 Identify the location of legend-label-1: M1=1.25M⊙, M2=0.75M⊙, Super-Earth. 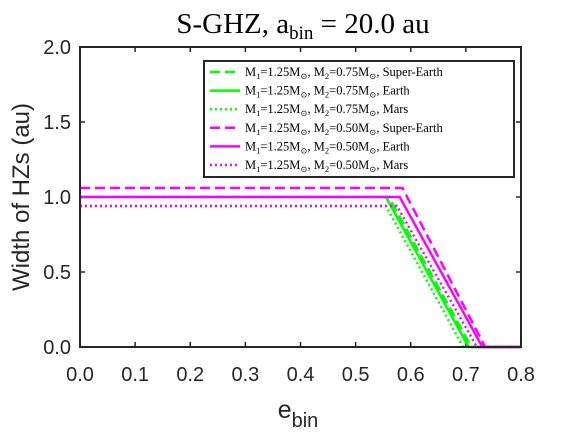
(344, 73).